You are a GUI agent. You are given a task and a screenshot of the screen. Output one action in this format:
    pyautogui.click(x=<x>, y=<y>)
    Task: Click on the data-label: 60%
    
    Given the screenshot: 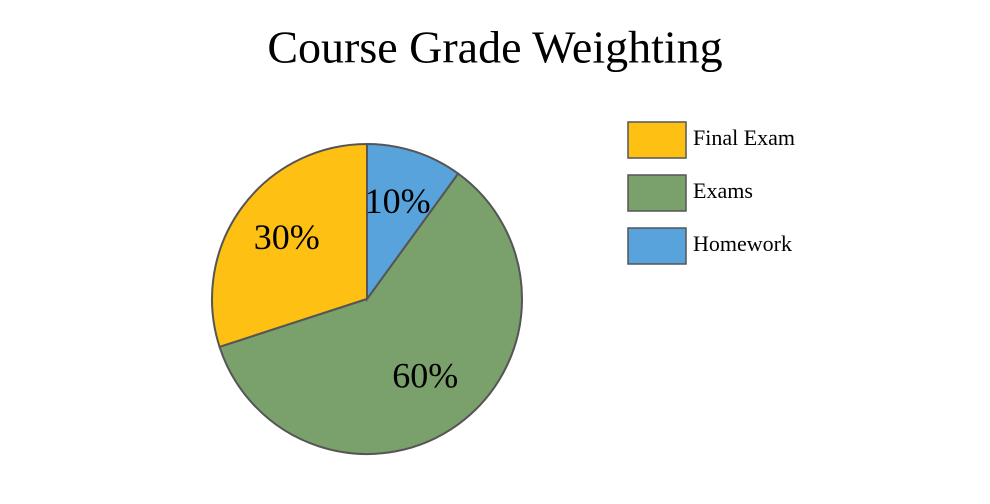 What is the action you would take?
    pyautogui.click(x=425, y=376)
    